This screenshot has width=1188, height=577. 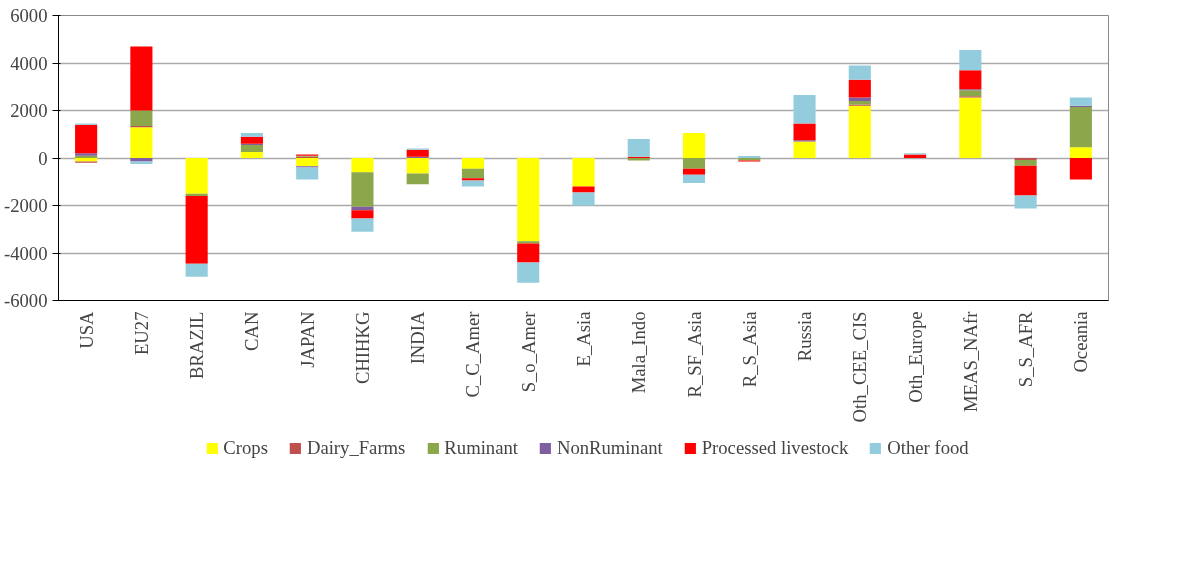 What do you see at coordinates (1026, 349) in the screenshot?
I see `x-tick-label: S_S_AFR` at bounding box center [1026, 349].